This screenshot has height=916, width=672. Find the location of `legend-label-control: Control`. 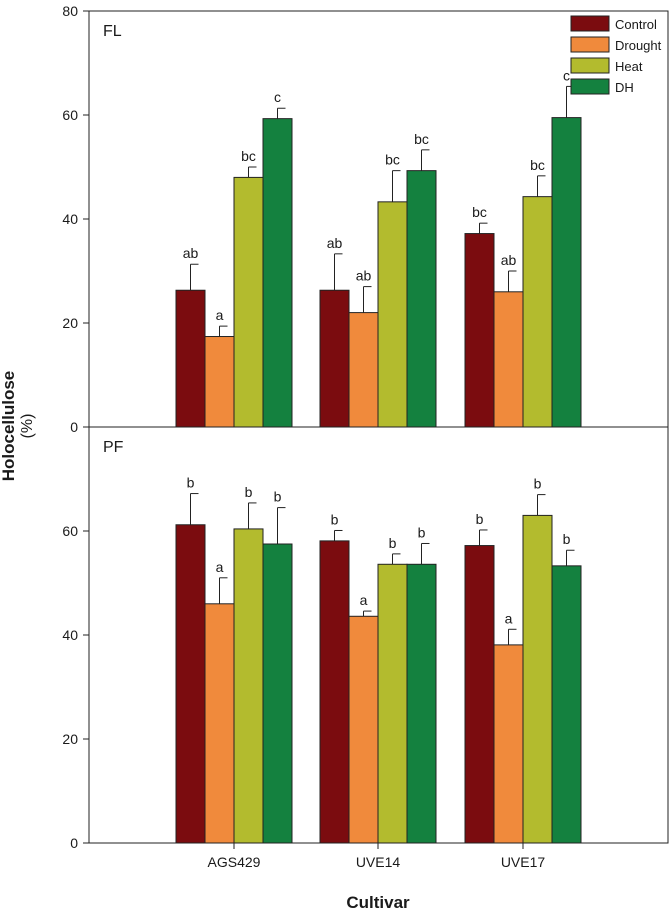

legend-label-control: Control is located at coordinates (636, 24).